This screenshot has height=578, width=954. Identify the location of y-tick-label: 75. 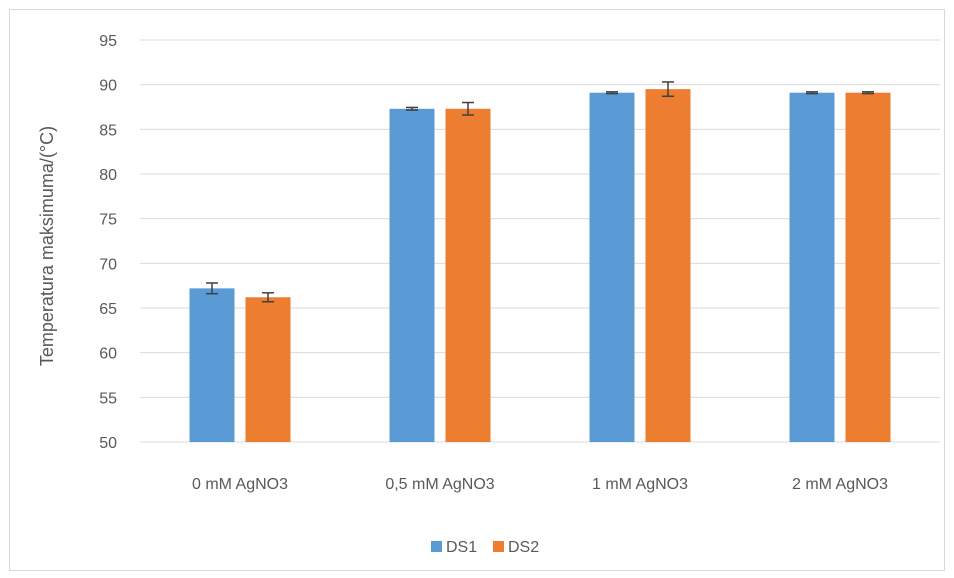
(108, 220).